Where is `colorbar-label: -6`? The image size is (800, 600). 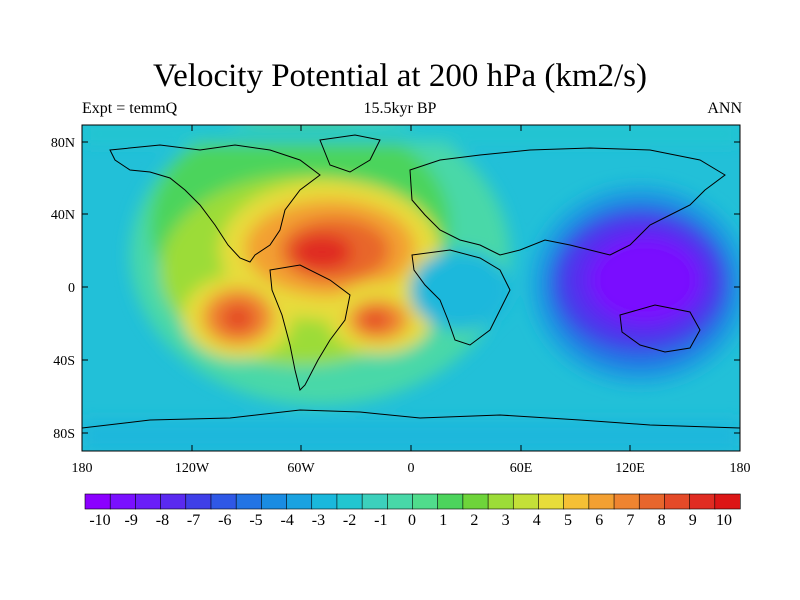 colorbar-label: -6 is located at coordinates (224, 520).